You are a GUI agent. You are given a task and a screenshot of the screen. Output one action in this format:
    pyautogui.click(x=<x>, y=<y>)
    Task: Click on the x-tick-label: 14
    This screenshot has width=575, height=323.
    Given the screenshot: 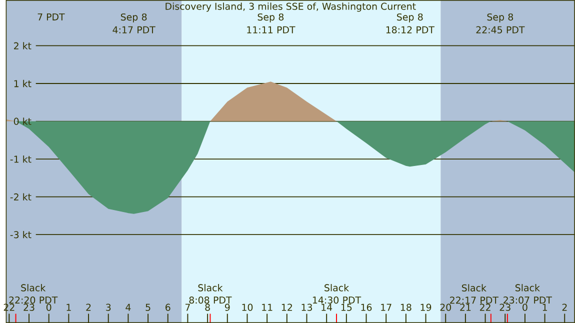 What is the action you would take?
    pyautogui.click(x=327, y=307)
    